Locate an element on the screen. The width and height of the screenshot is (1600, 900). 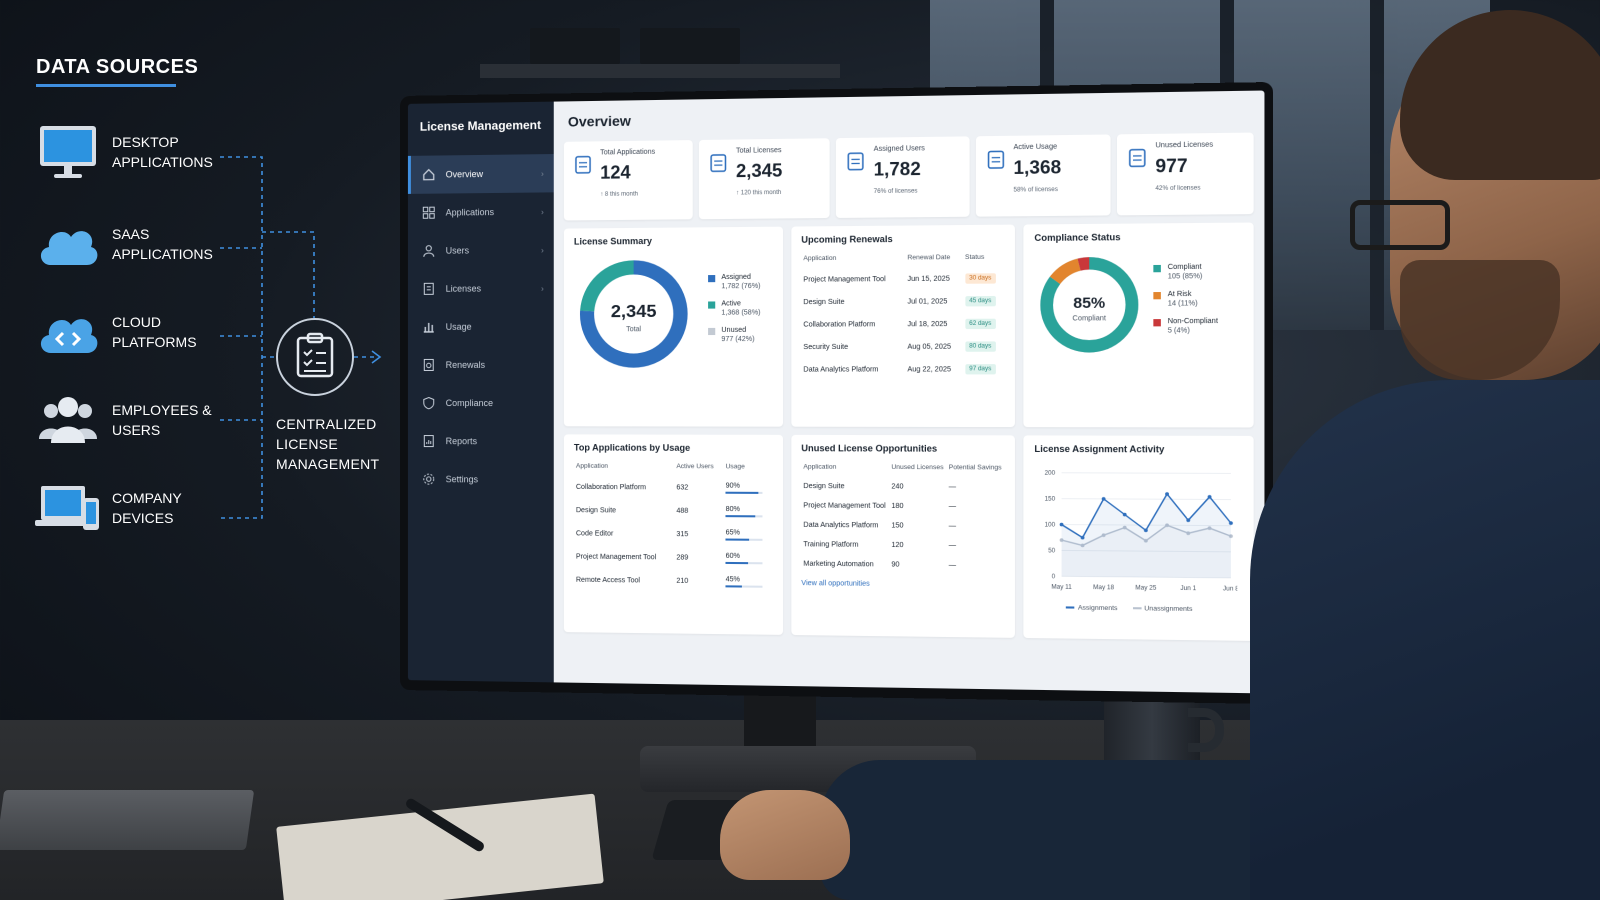
legend-item: Assigned 1,782 (76%) is located at coordinates (734, 282).